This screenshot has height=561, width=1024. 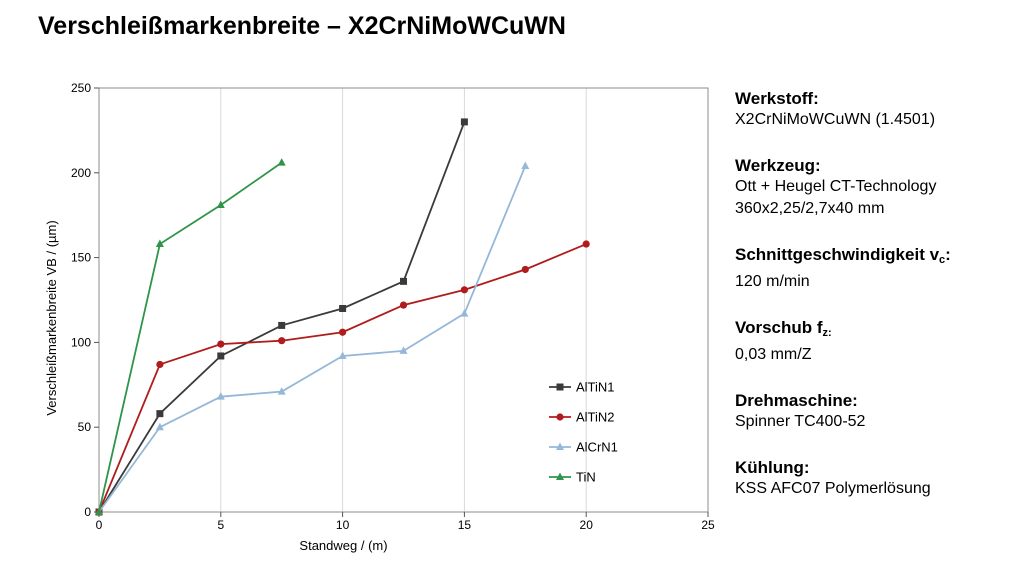 What do you see at coordinates (835, 119) in the screenshot?
I see `info-value: X2CrNiMoWCuWN (1.4501)` at bounding box center [835, 119].